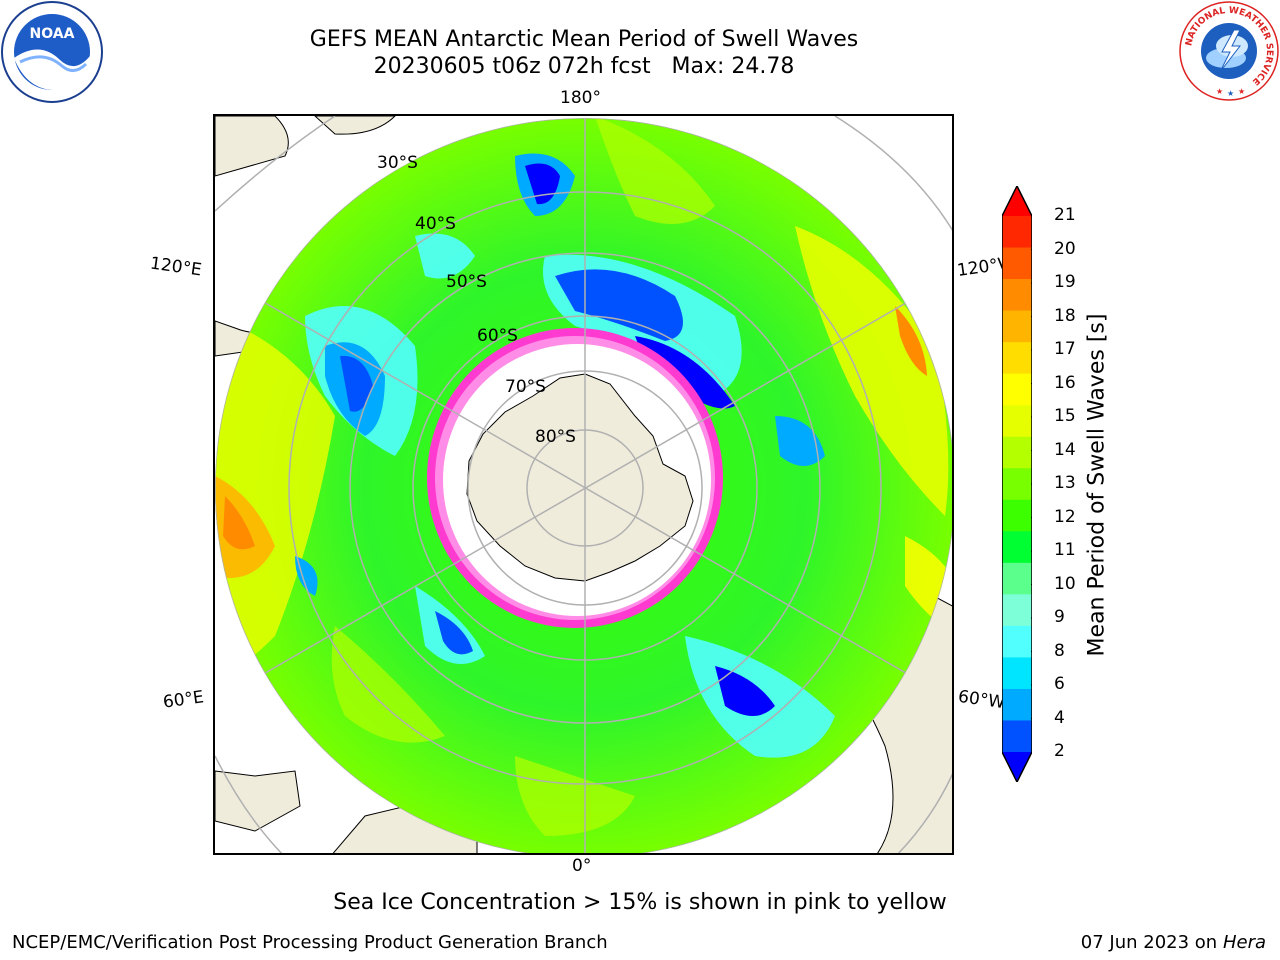 This screenshot has height=960, width=1280. I want to click on colorbar-tick-label: 20, so click(1065, 248).